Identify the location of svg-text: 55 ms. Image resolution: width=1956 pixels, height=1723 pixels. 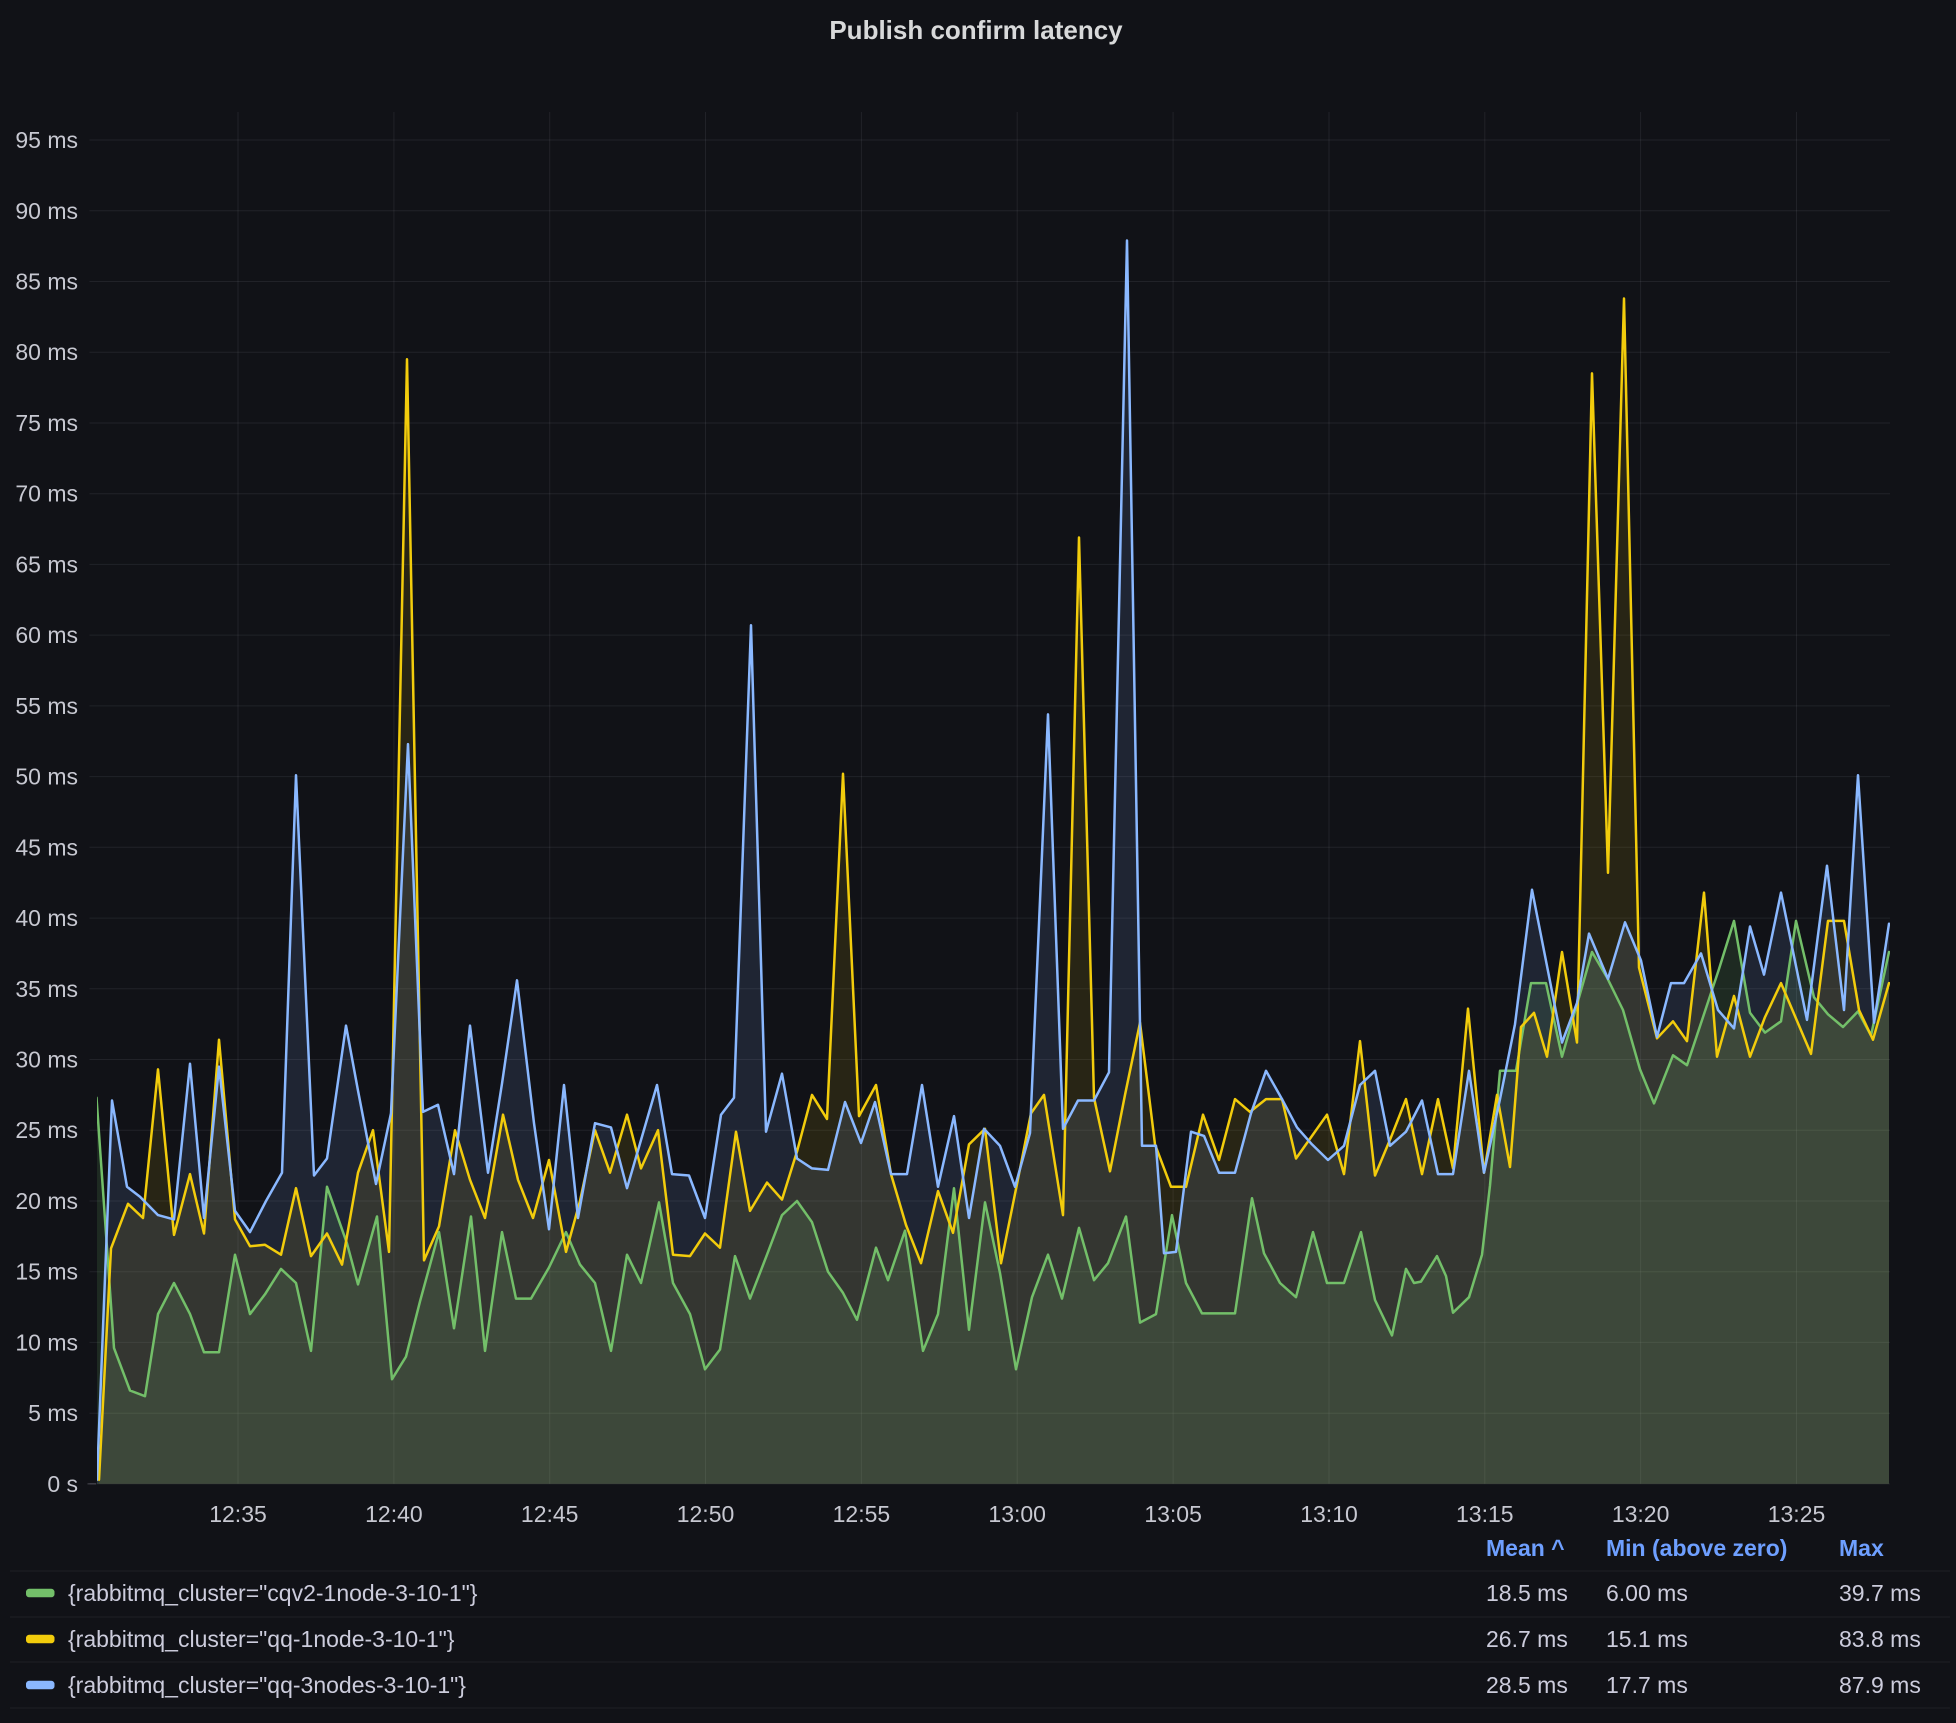
(46, 706).